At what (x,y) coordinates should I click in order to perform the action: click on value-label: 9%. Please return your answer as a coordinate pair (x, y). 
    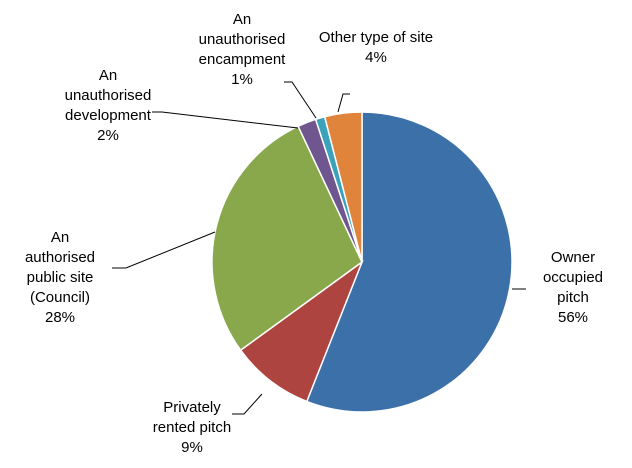
    Looking at the image, I should click on (192, 447).